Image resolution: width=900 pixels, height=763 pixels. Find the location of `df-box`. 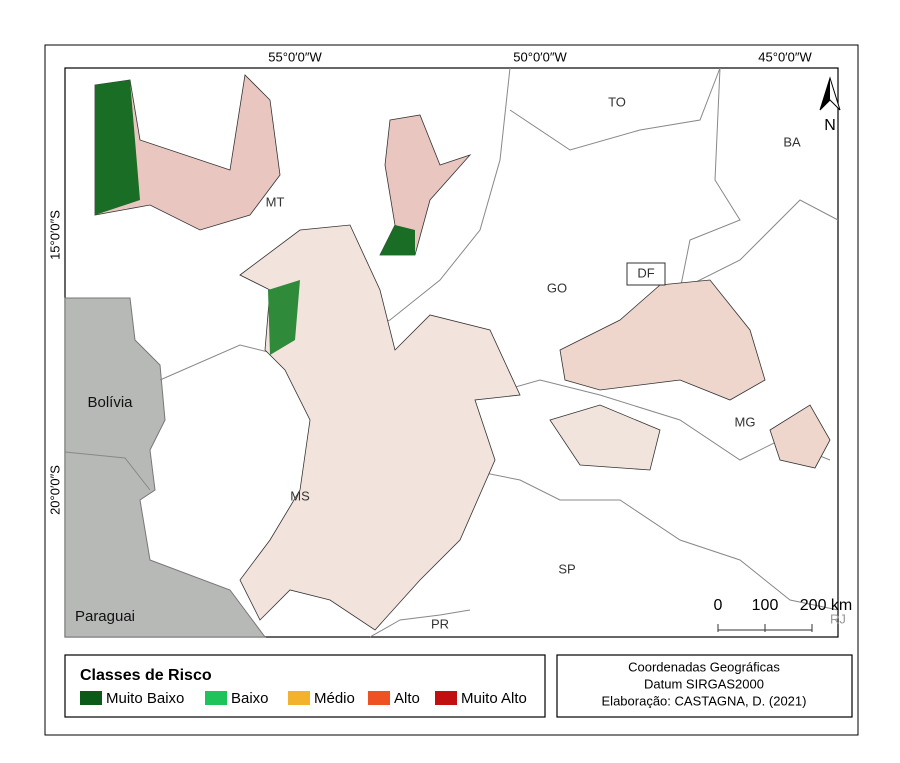

df-box is located at coordinates (646, 274).